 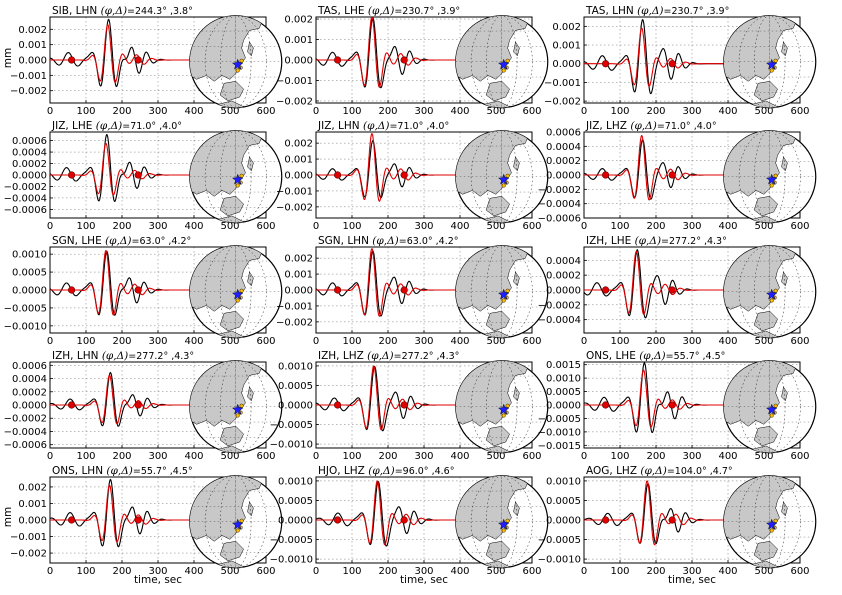 I want to click on y-tick-label: −0.0010, so click(x=291, y=560).